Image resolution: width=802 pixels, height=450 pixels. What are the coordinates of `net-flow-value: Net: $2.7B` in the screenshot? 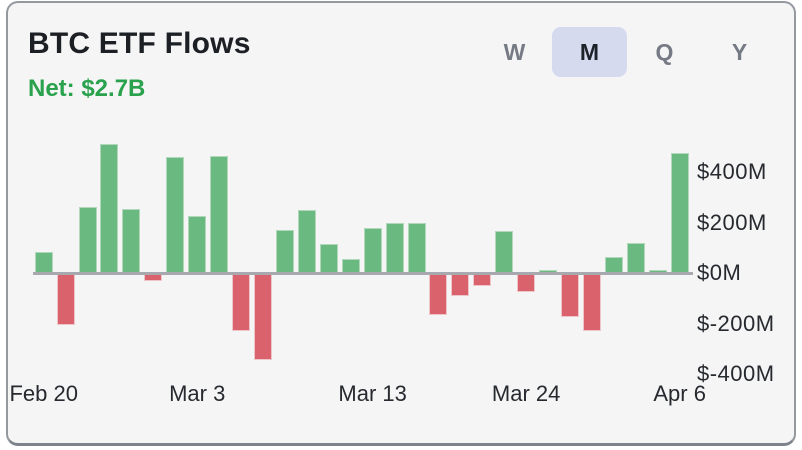 It's located at (87, 88).